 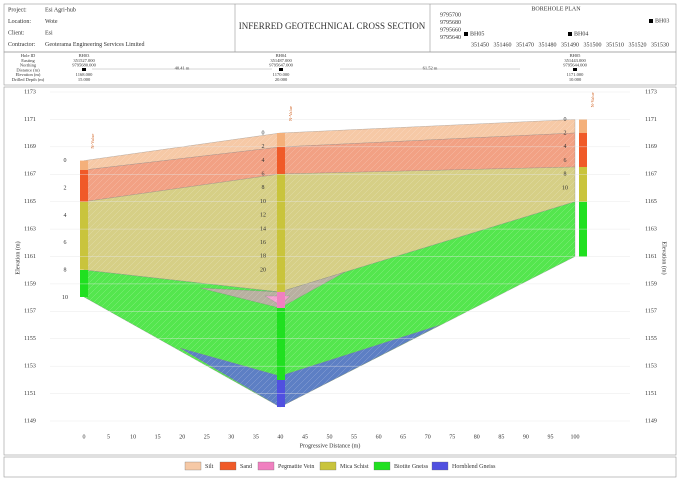 I want to click on info-value: 1171.000, so click(x=575, y=74).